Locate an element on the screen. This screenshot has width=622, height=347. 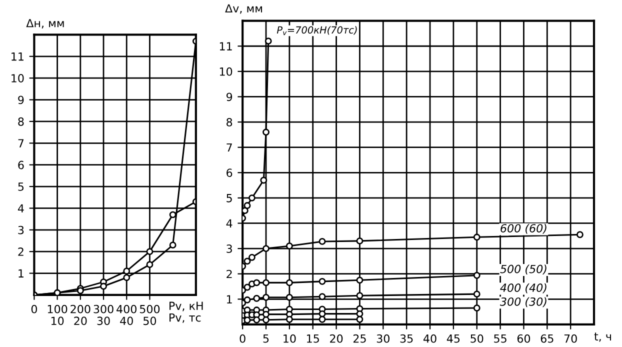
x-tick-label: 400 is located at coordinates (126, 309).